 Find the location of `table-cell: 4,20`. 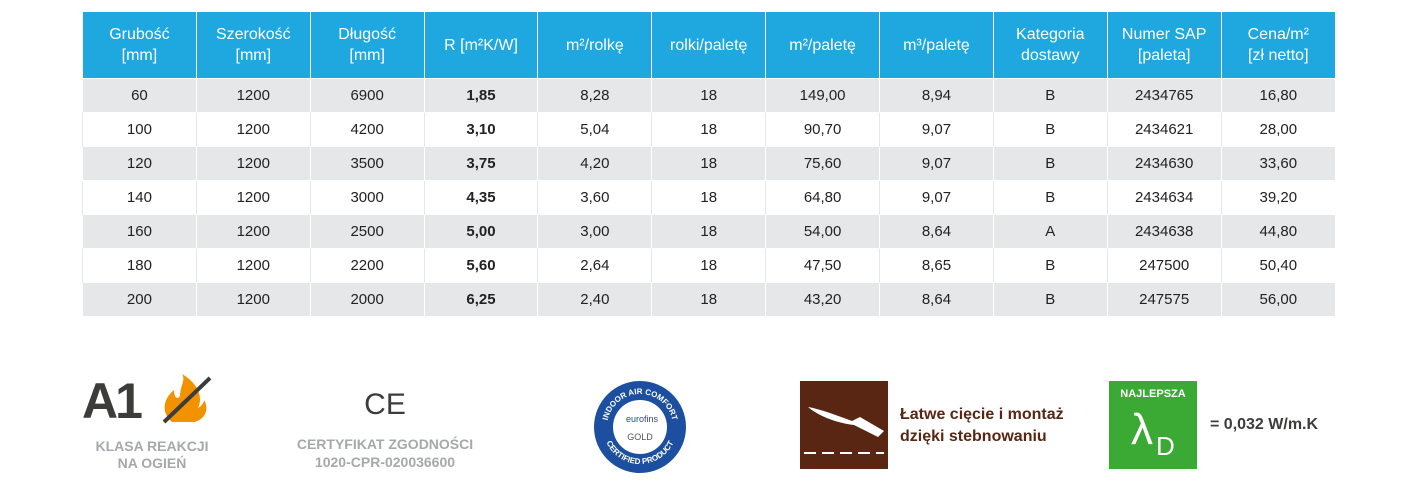

table-cell: 4,20 is located at coordinates (594, 163).